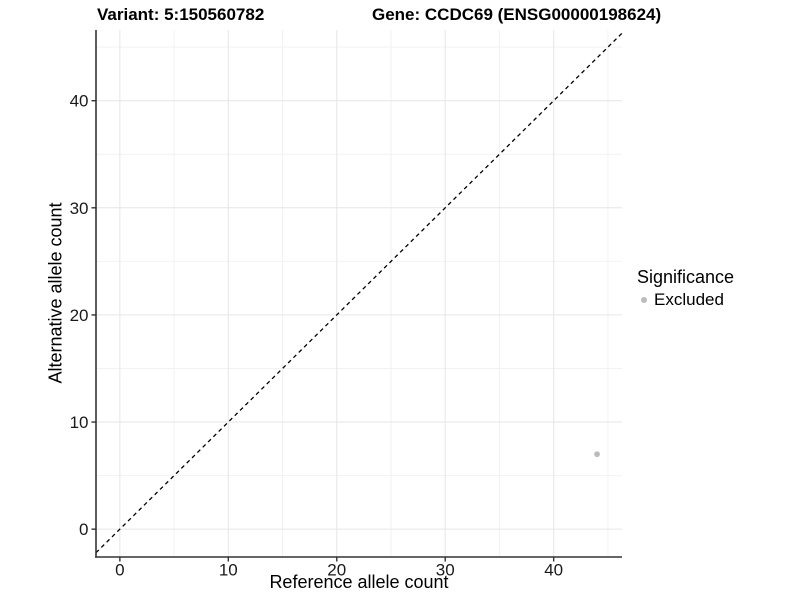 The height and width of the screenshot is (600, 800). I want to click on plot-title-gene: Gene: CCDC69 (ENSG00000198624), so click(517, 14).